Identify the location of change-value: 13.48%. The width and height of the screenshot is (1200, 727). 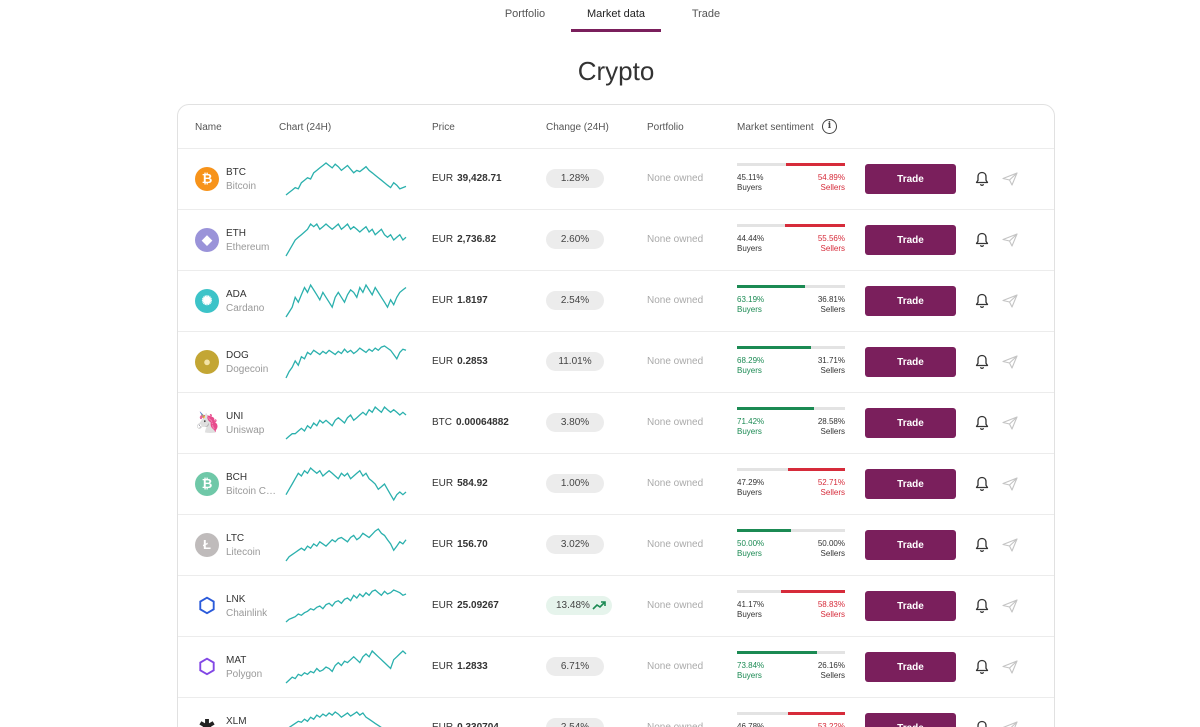
(573, 605).